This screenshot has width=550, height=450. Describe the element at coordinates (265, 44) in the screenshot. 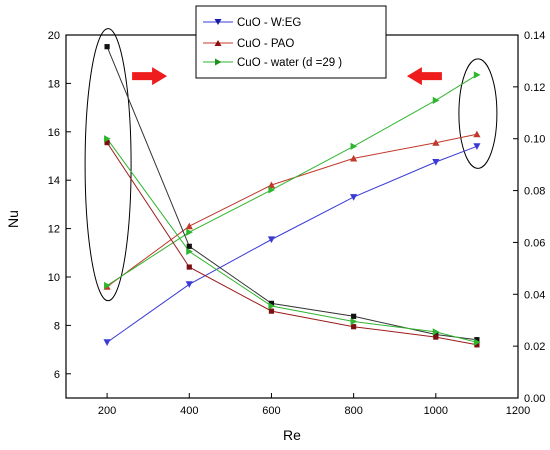

I see `legend-label-2: CuO - PAO` at that location.